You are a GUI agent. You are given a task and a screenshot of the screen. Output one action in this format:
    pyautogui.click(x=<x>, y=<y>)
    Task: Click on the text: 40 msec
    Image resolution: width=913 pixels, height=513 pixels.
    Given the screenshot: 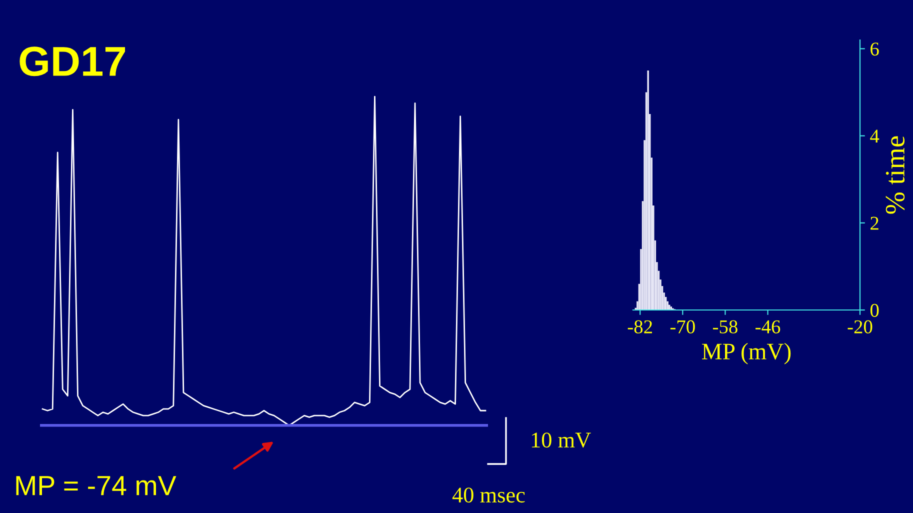 What is the action you would take?
    pyautogui.click(x=488, y=495)
    